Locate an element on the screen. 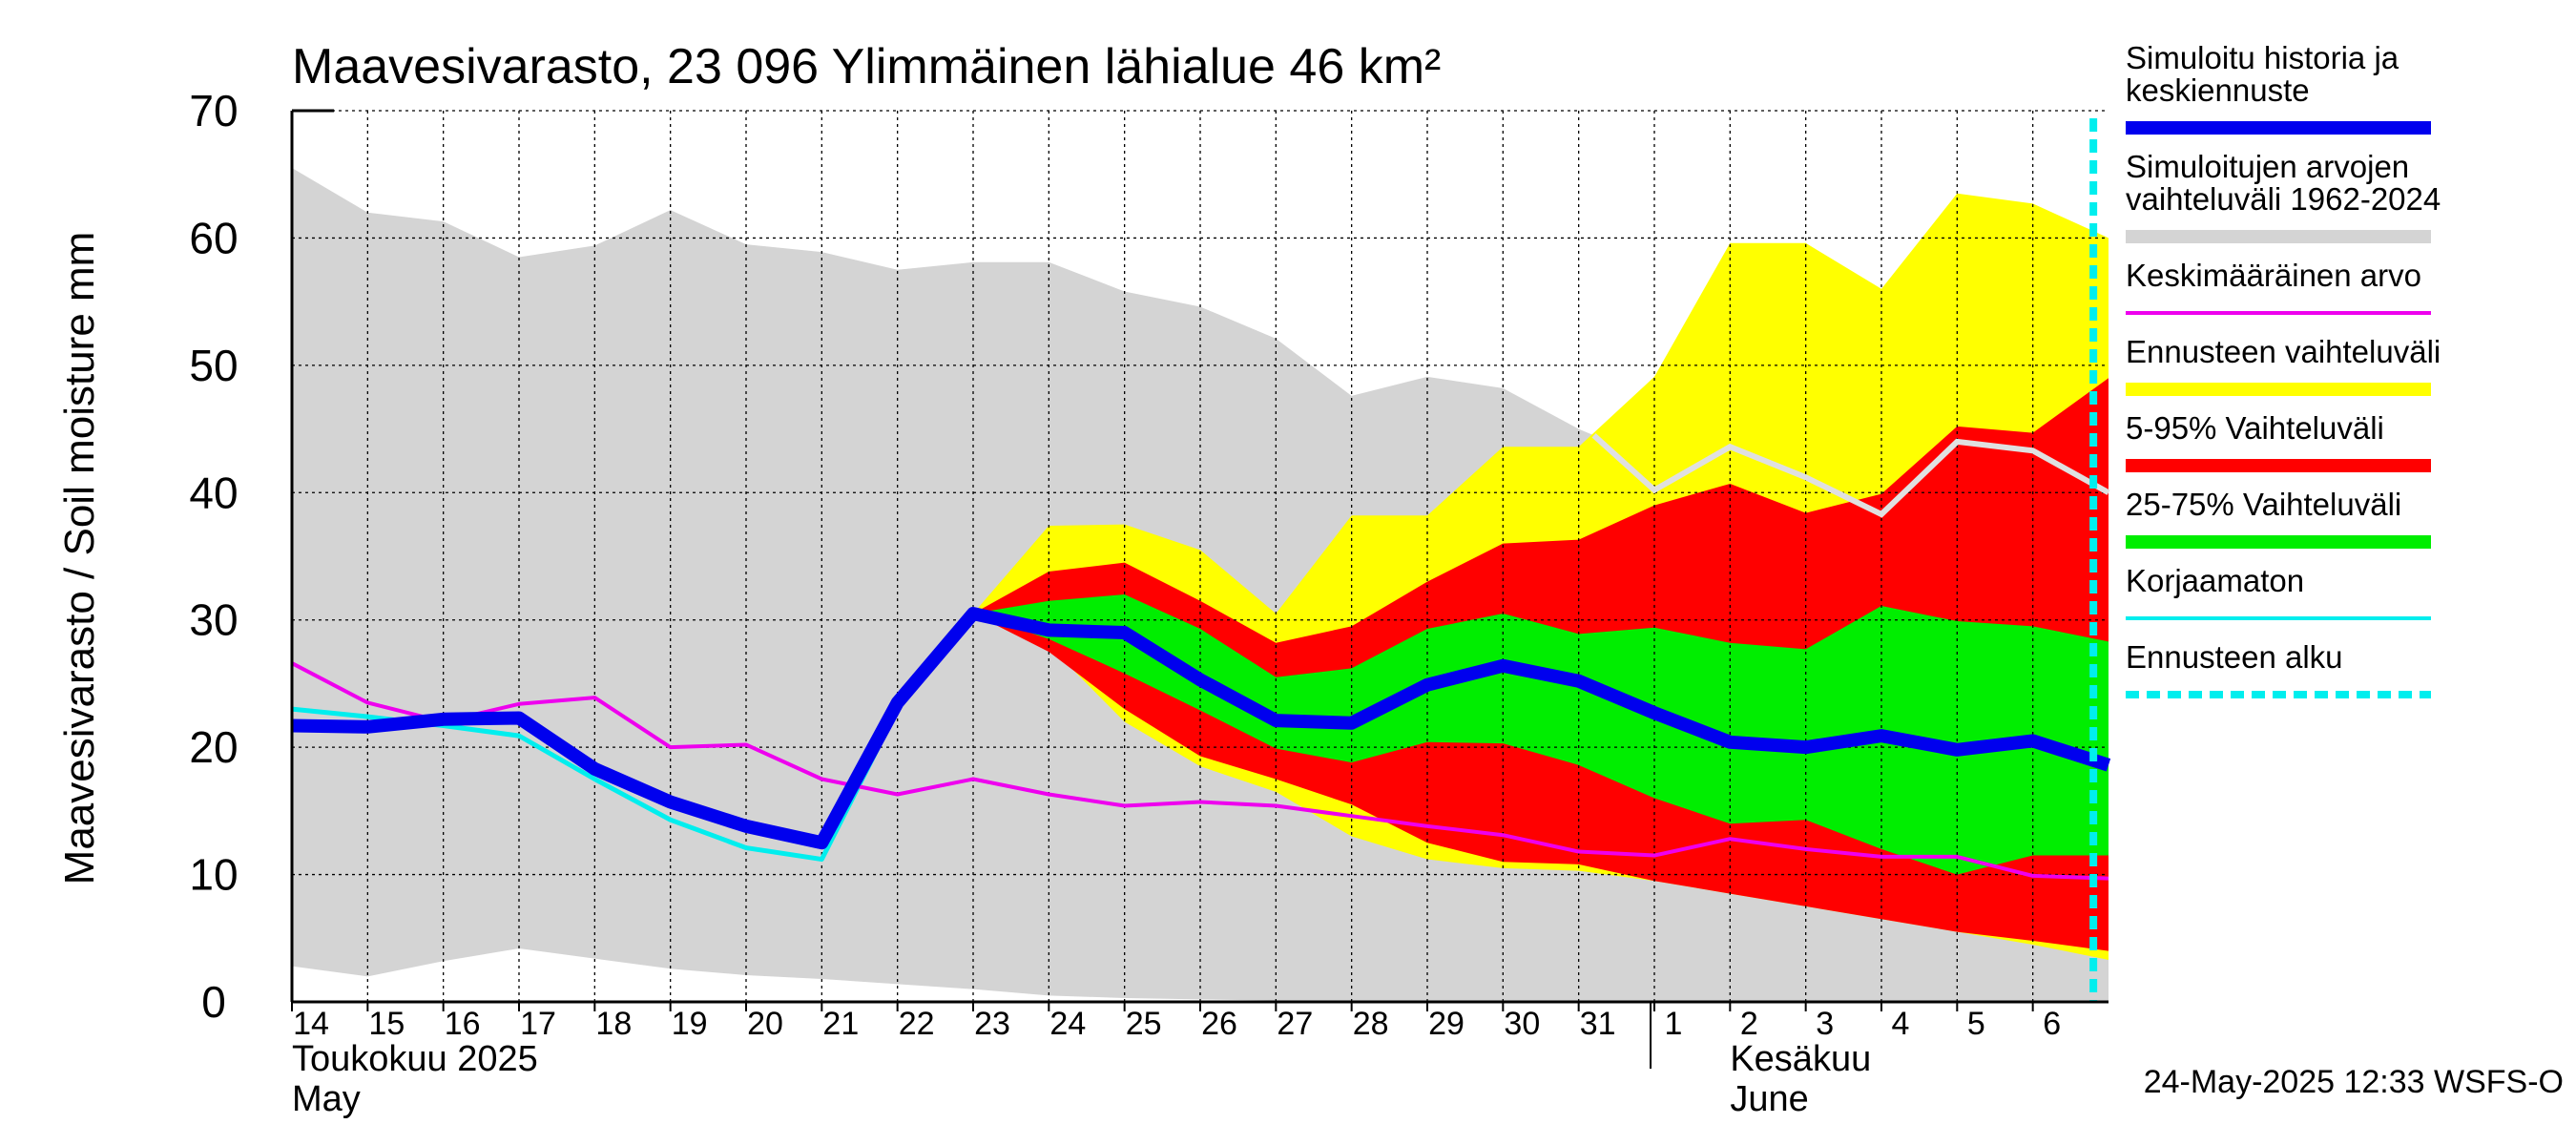  x-tick-label: 21 is located at coordinates (840, 1024).